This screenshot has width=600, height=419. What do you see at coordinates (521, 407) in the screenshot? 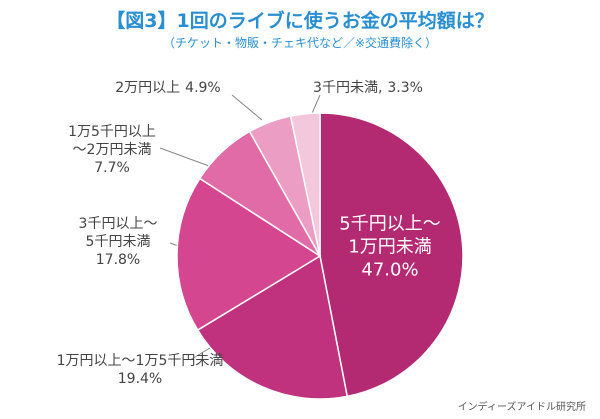
I see `source: インディーズアイドル研究所` at bounding box center [521, 407].